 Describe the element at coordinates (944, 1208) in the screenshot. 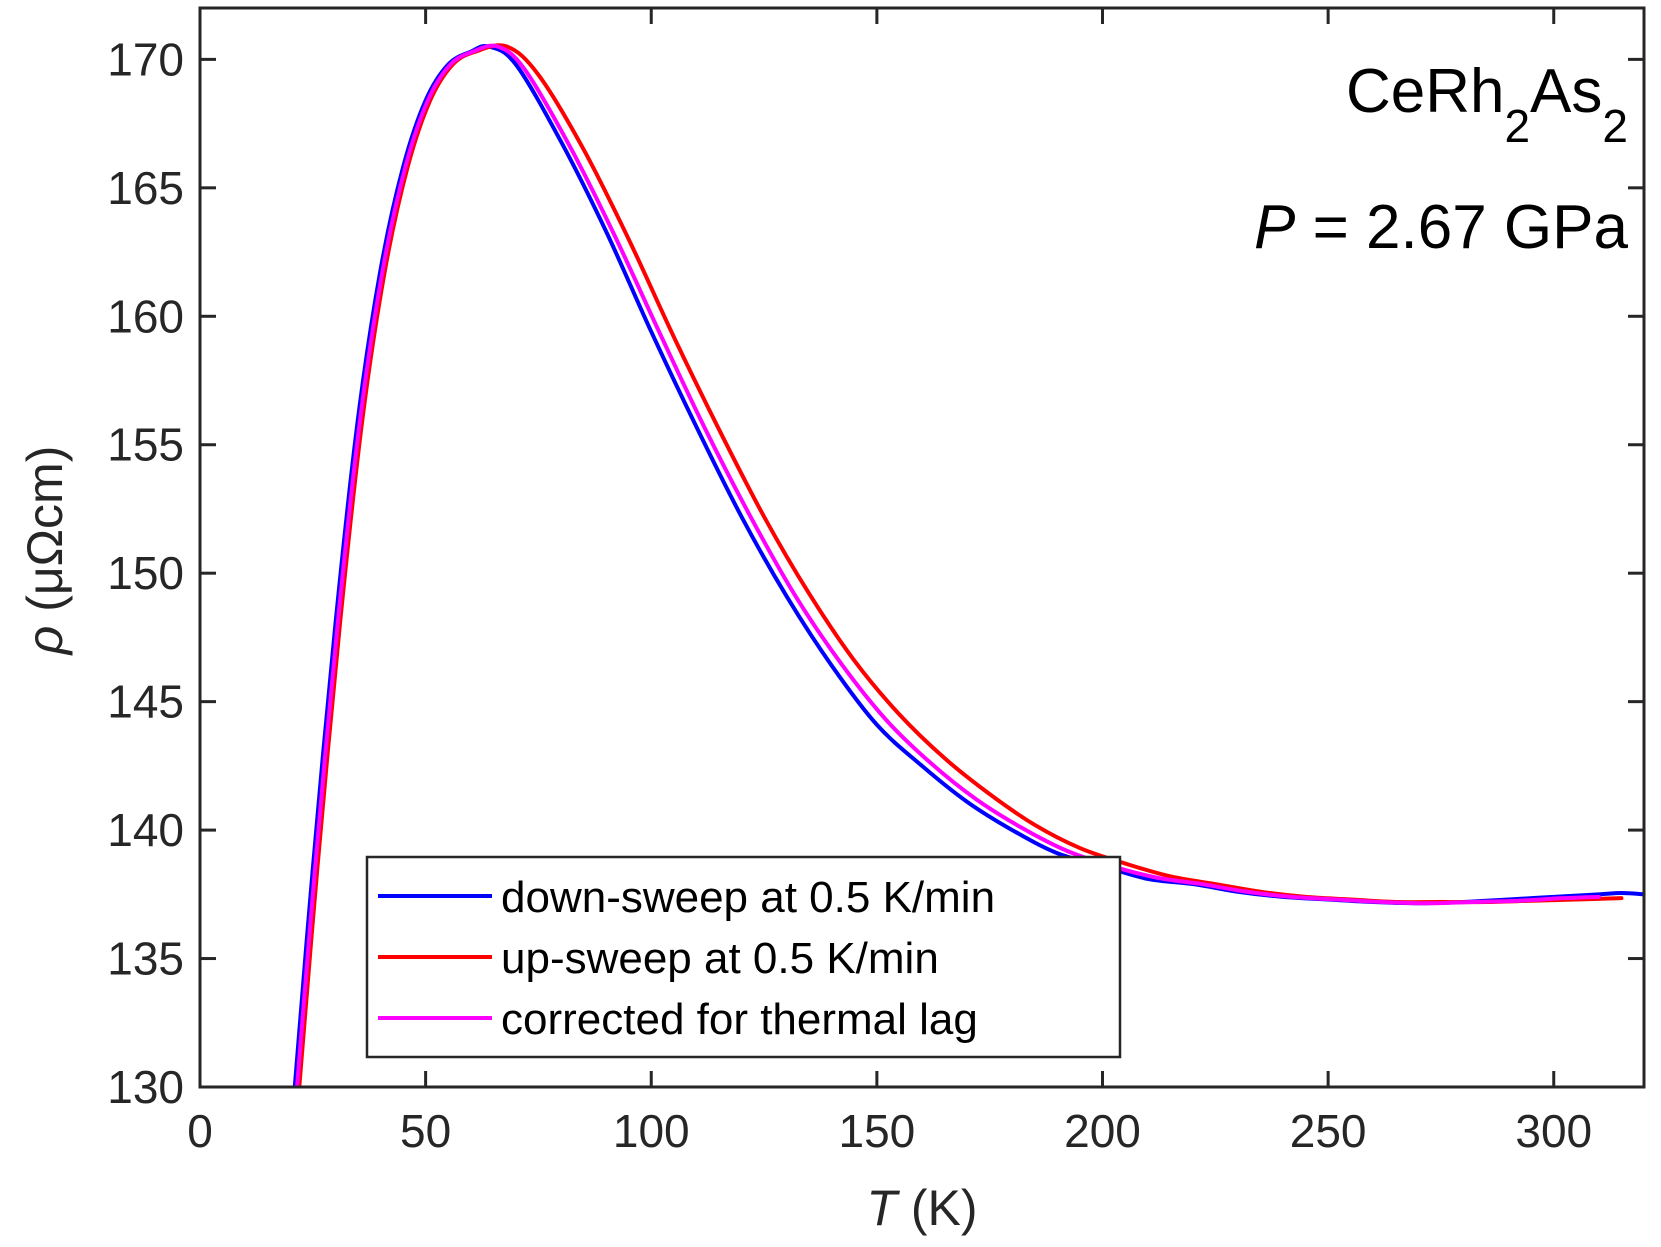

I see `x-axis-unit: (K)` at that location.